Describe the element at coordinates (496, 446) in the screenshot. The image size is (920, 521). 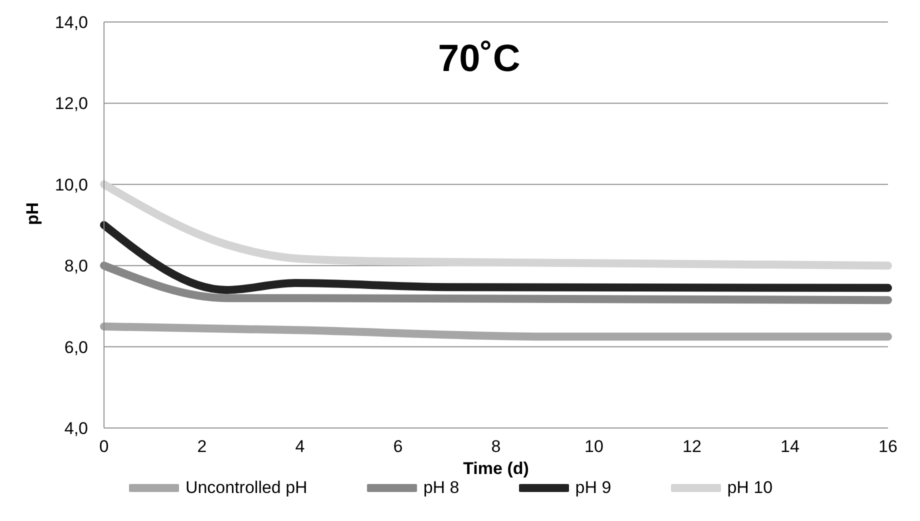
I see `x-tick-label: 8` at that location.